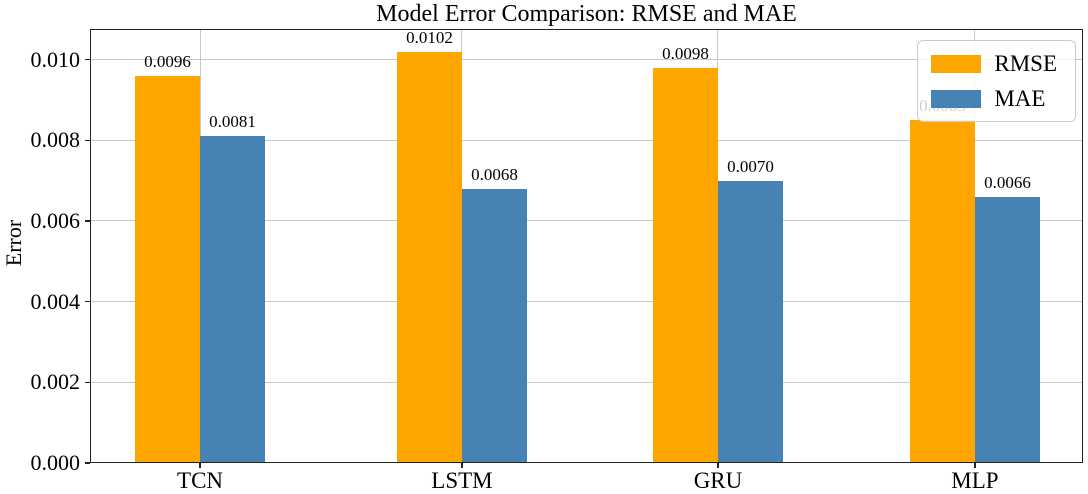 The width and height of the screenshot is (1088, 494). I want to click on legend-label: RMSE, so click(1025, 63).